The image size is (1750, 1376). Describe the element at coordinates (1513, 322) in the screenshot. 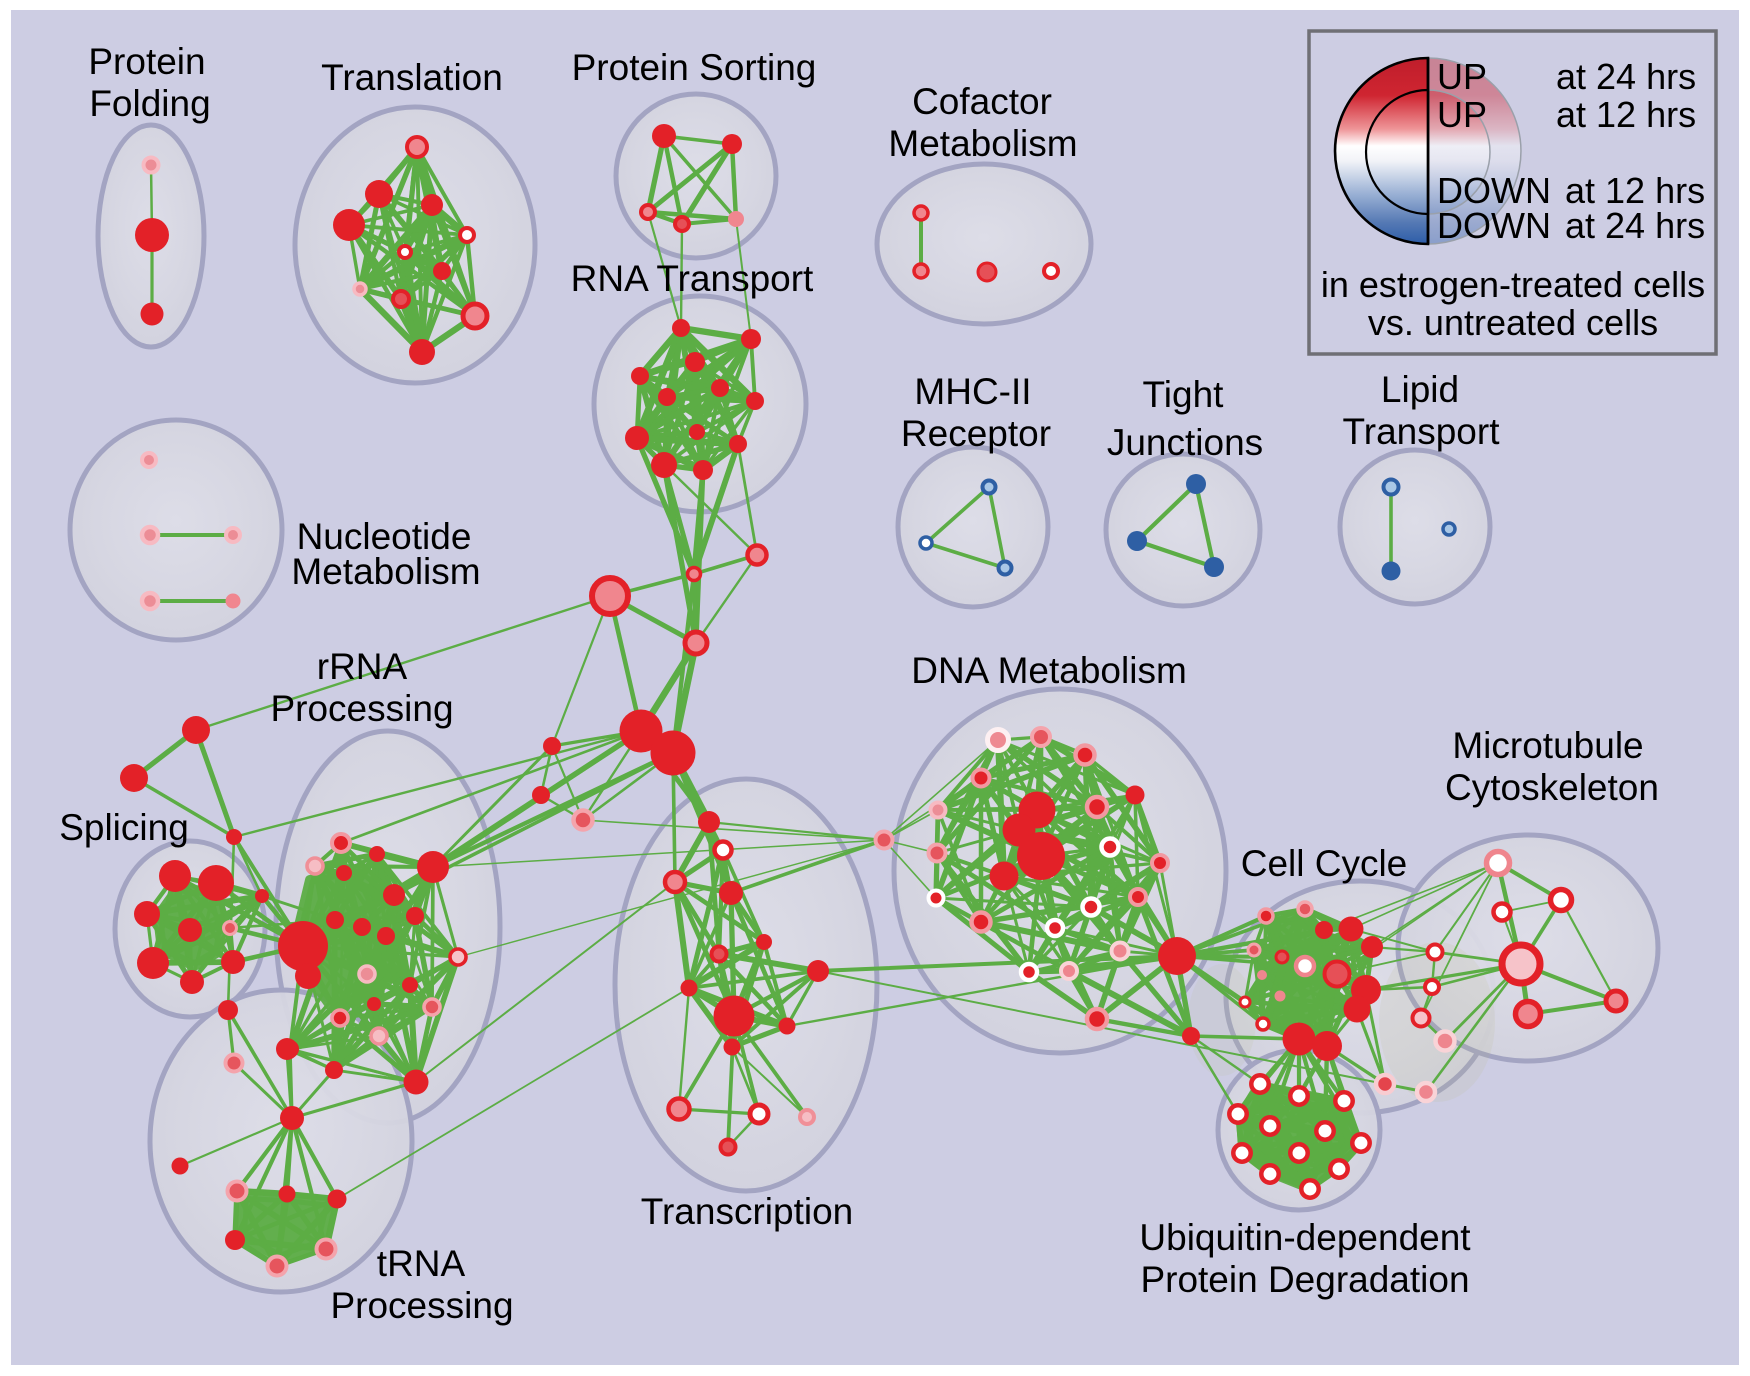

I see `svg-text: vs. untreated cells` at that location.